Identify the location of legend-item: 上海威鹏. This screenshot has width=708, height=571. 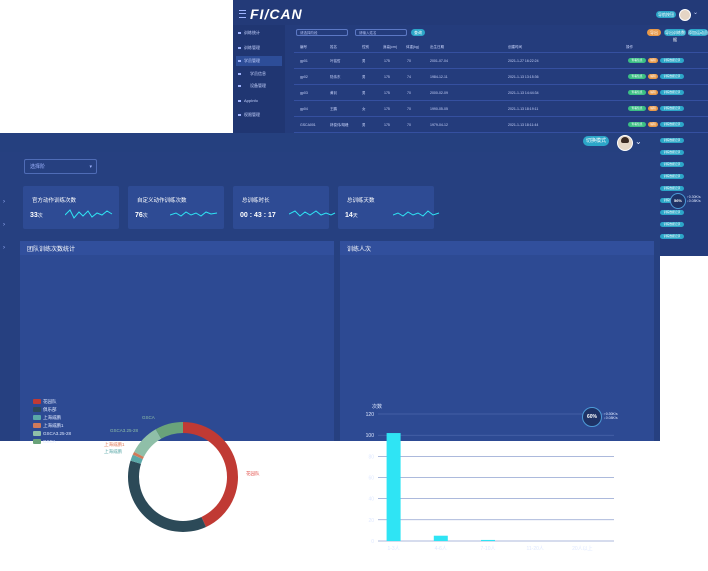
(47, 418).